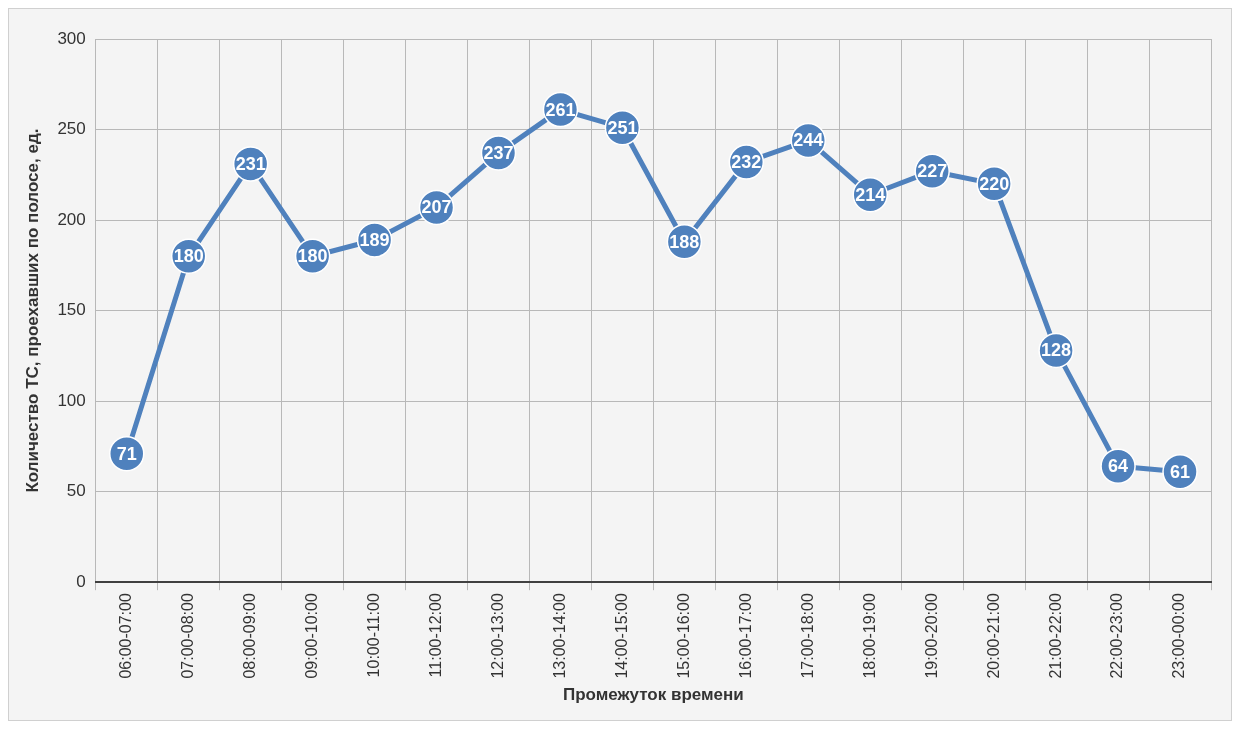 This screenshot has height=729, width=1240. I want to click on x-tick-label: 09:00-10:00, so click(312, 636).